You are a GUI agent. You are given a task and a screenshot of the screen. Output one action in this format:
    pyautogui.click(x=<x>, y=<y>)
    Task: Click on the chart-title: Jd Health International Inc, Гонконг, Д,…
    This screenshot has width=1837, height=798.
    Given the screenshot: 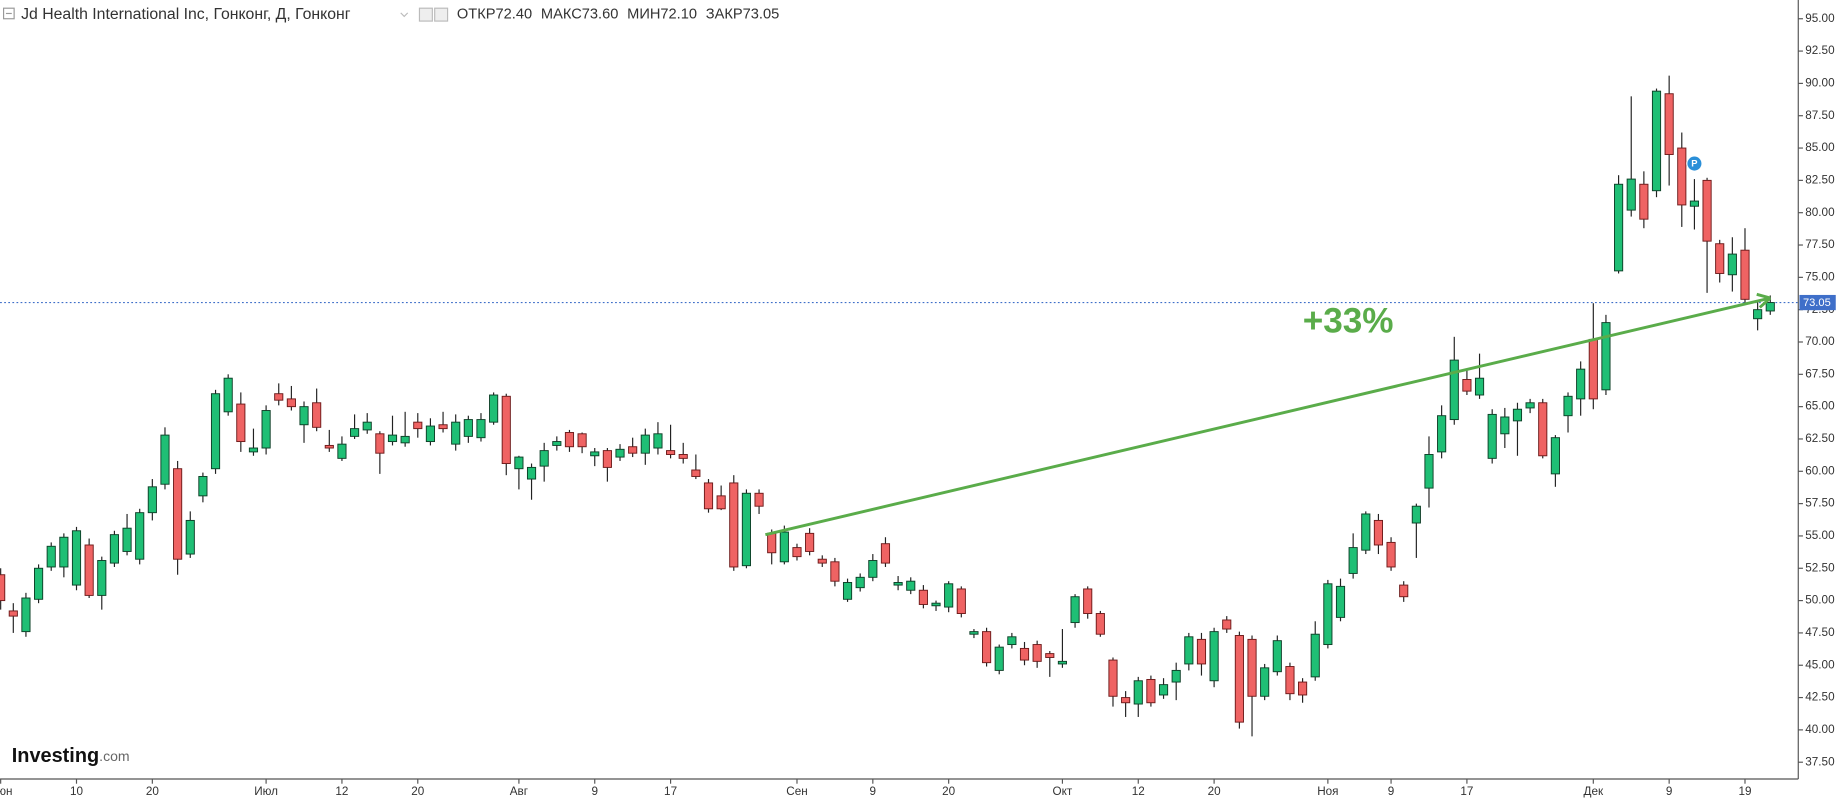 What is the action you would take?
    pyautogui.click(x=186, y=14)
    